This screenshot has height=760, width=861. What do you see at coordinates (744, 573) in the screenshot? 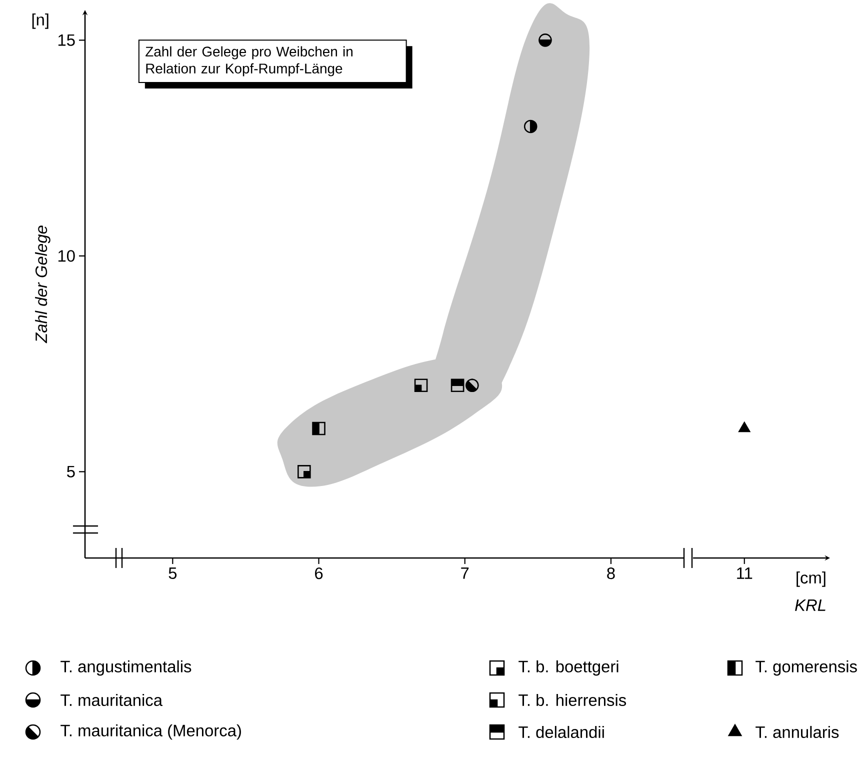
I see `x-tick-label: 11` at bounding box center [744, 573].